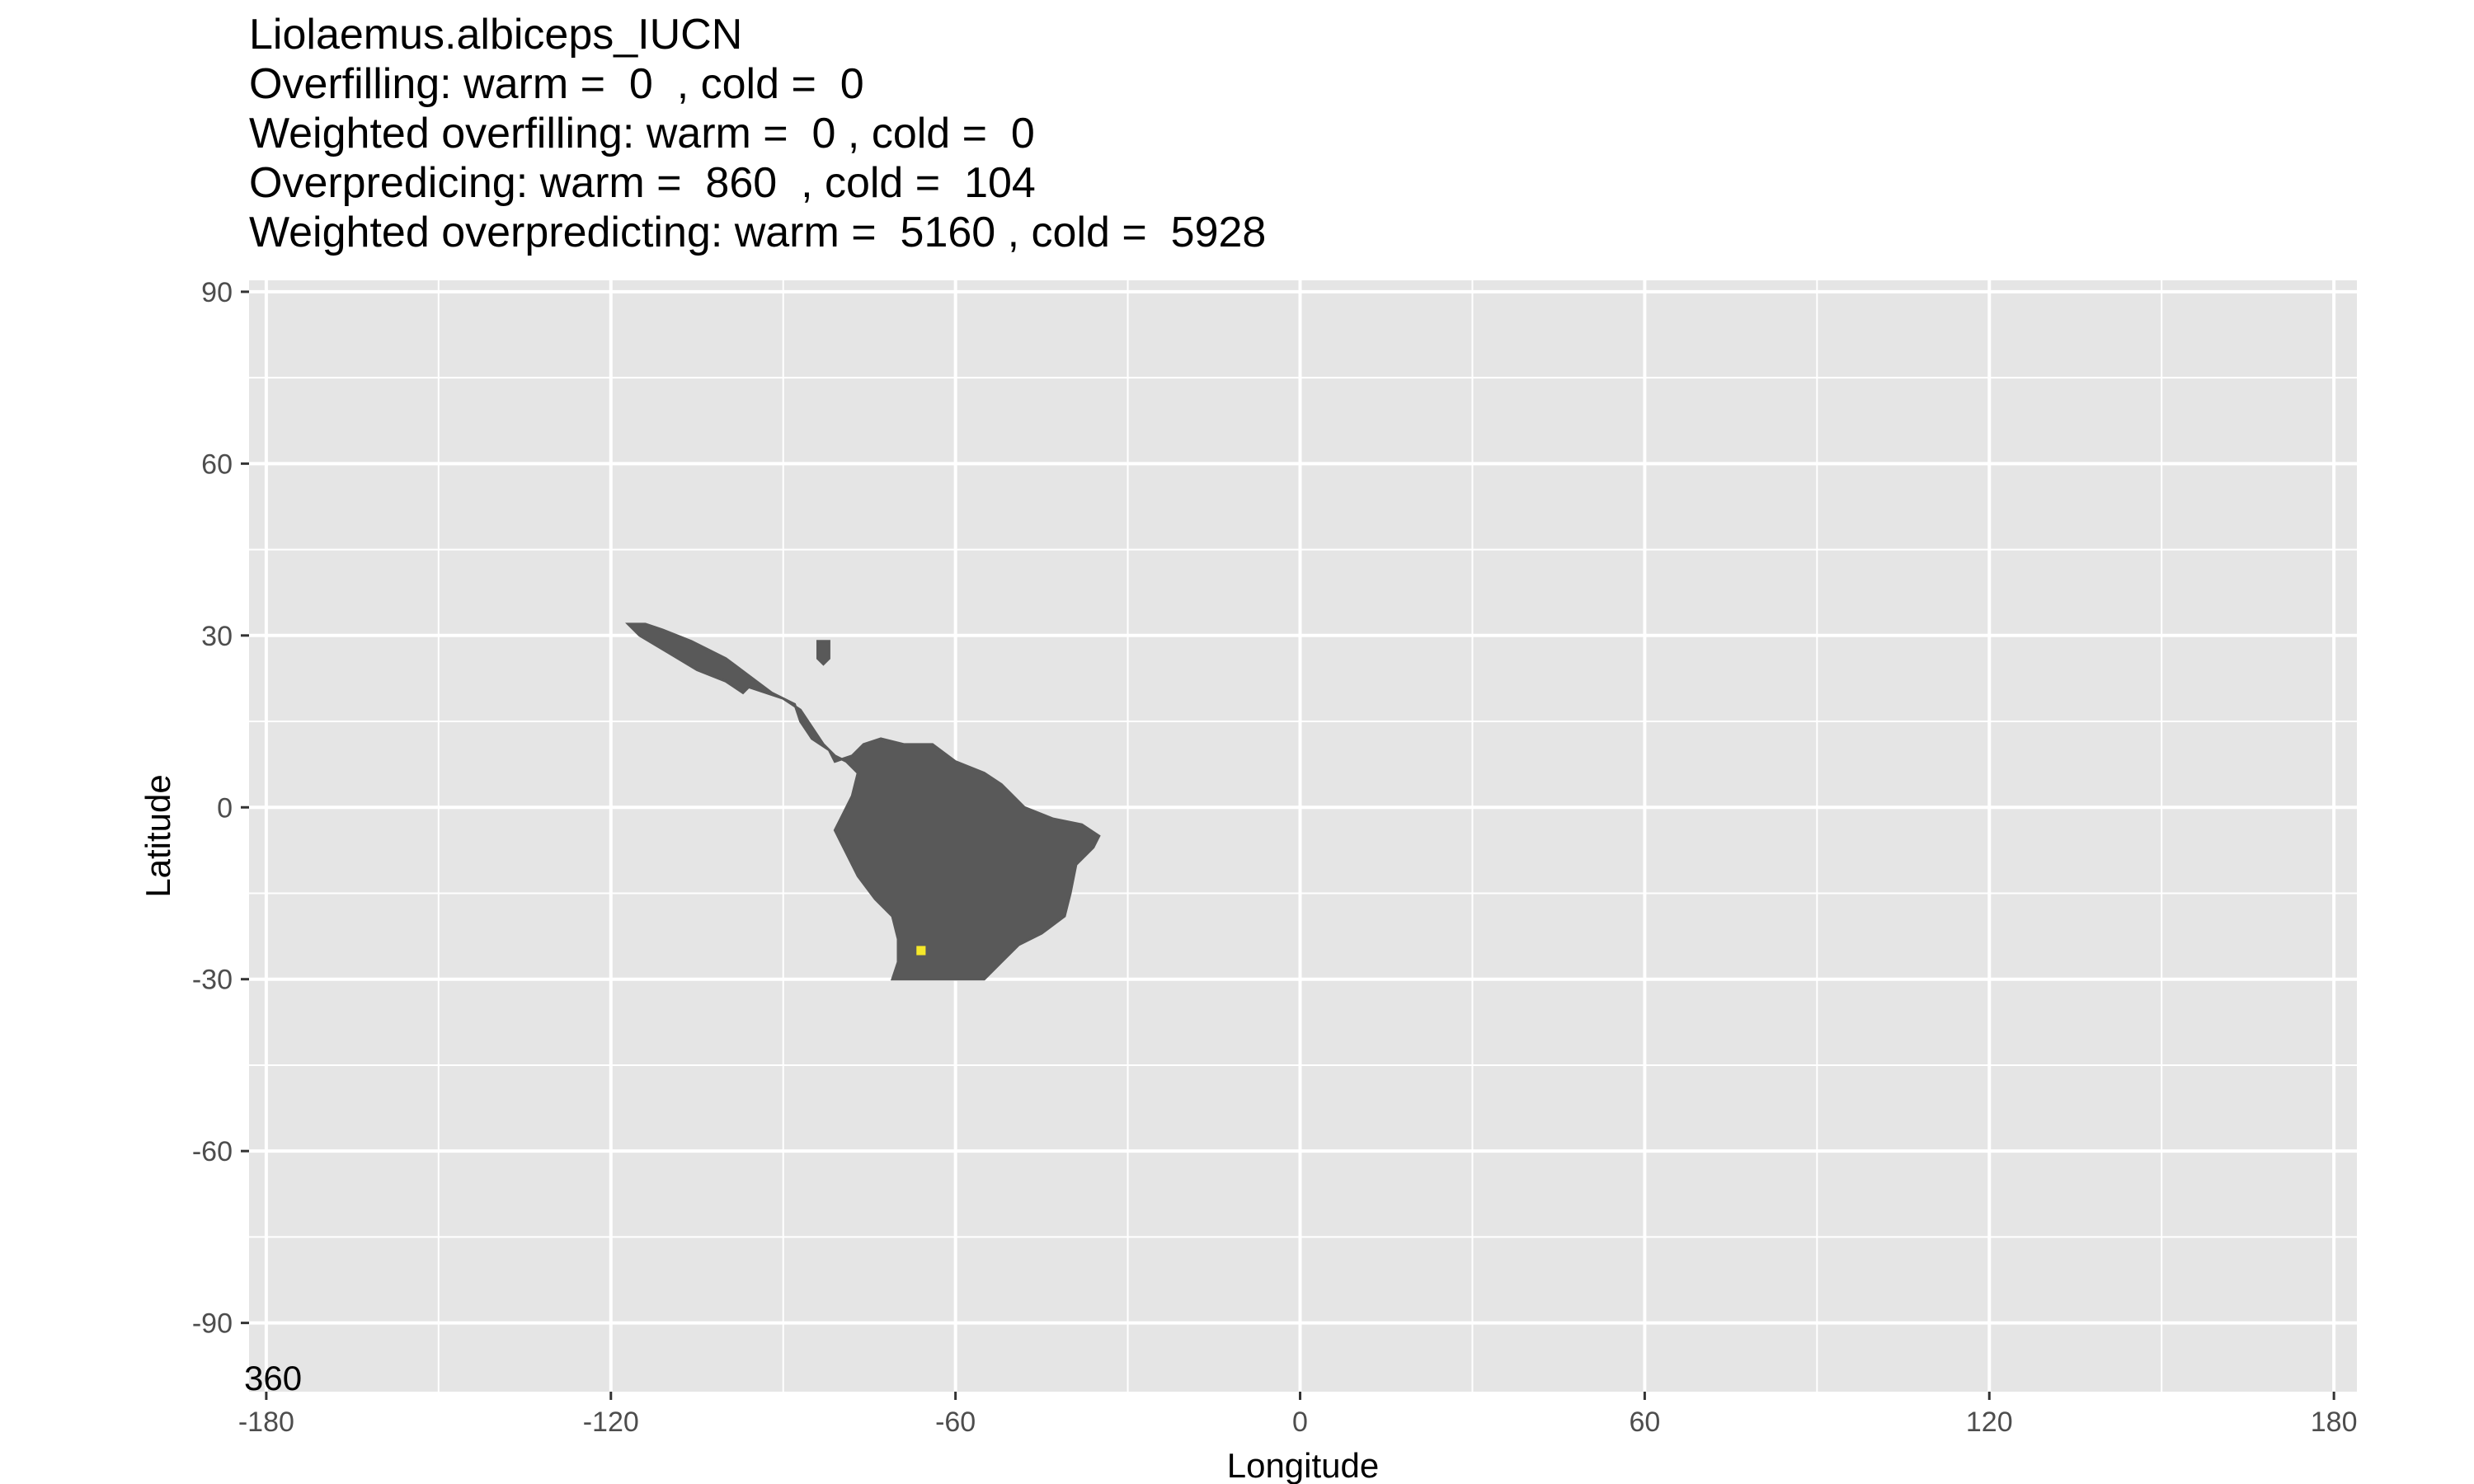 The width and height of the screenshot is (2474, 1484). I want to click on y-tick-label: -90, so click(212, 1324).